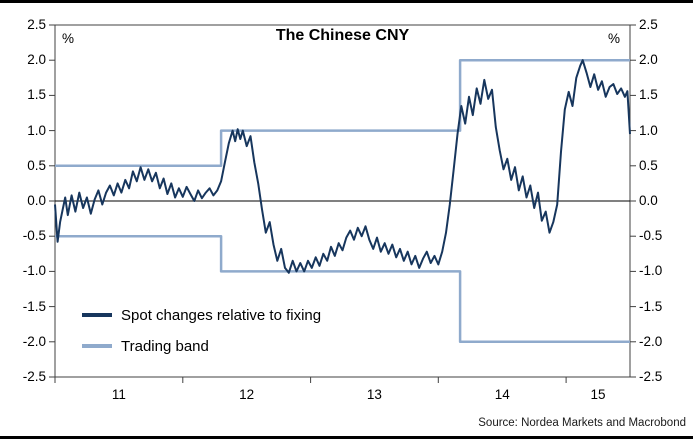 This screenshot has width=693, height=439. Describe the element at coordinates (648, 24) in the screenshot. I see `y-axis-label-right: 2.5` at that location.